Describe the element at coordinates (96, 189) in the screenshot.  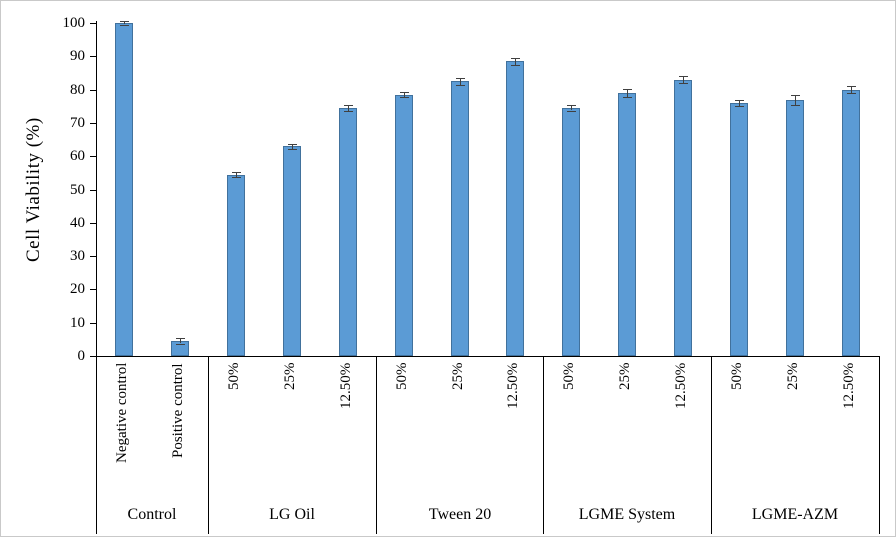
I see `y-axis-line` at that location.